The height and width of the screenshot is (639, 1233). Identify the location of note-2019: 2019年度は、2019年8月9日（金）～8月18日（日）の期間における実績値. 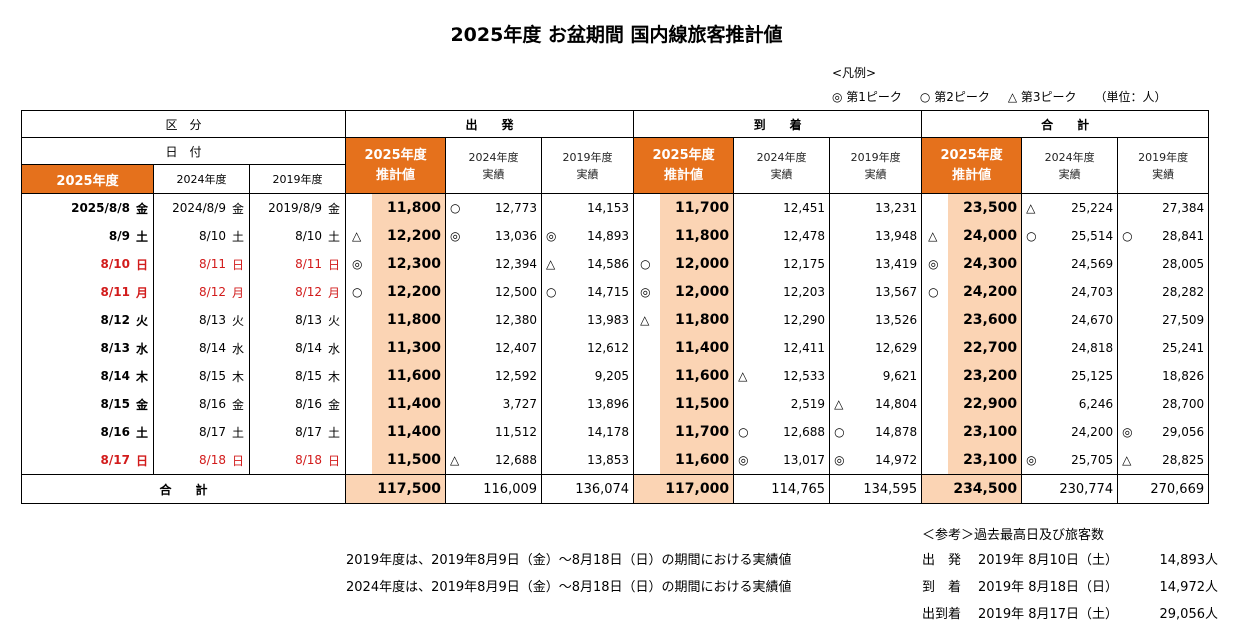
(569, 560).